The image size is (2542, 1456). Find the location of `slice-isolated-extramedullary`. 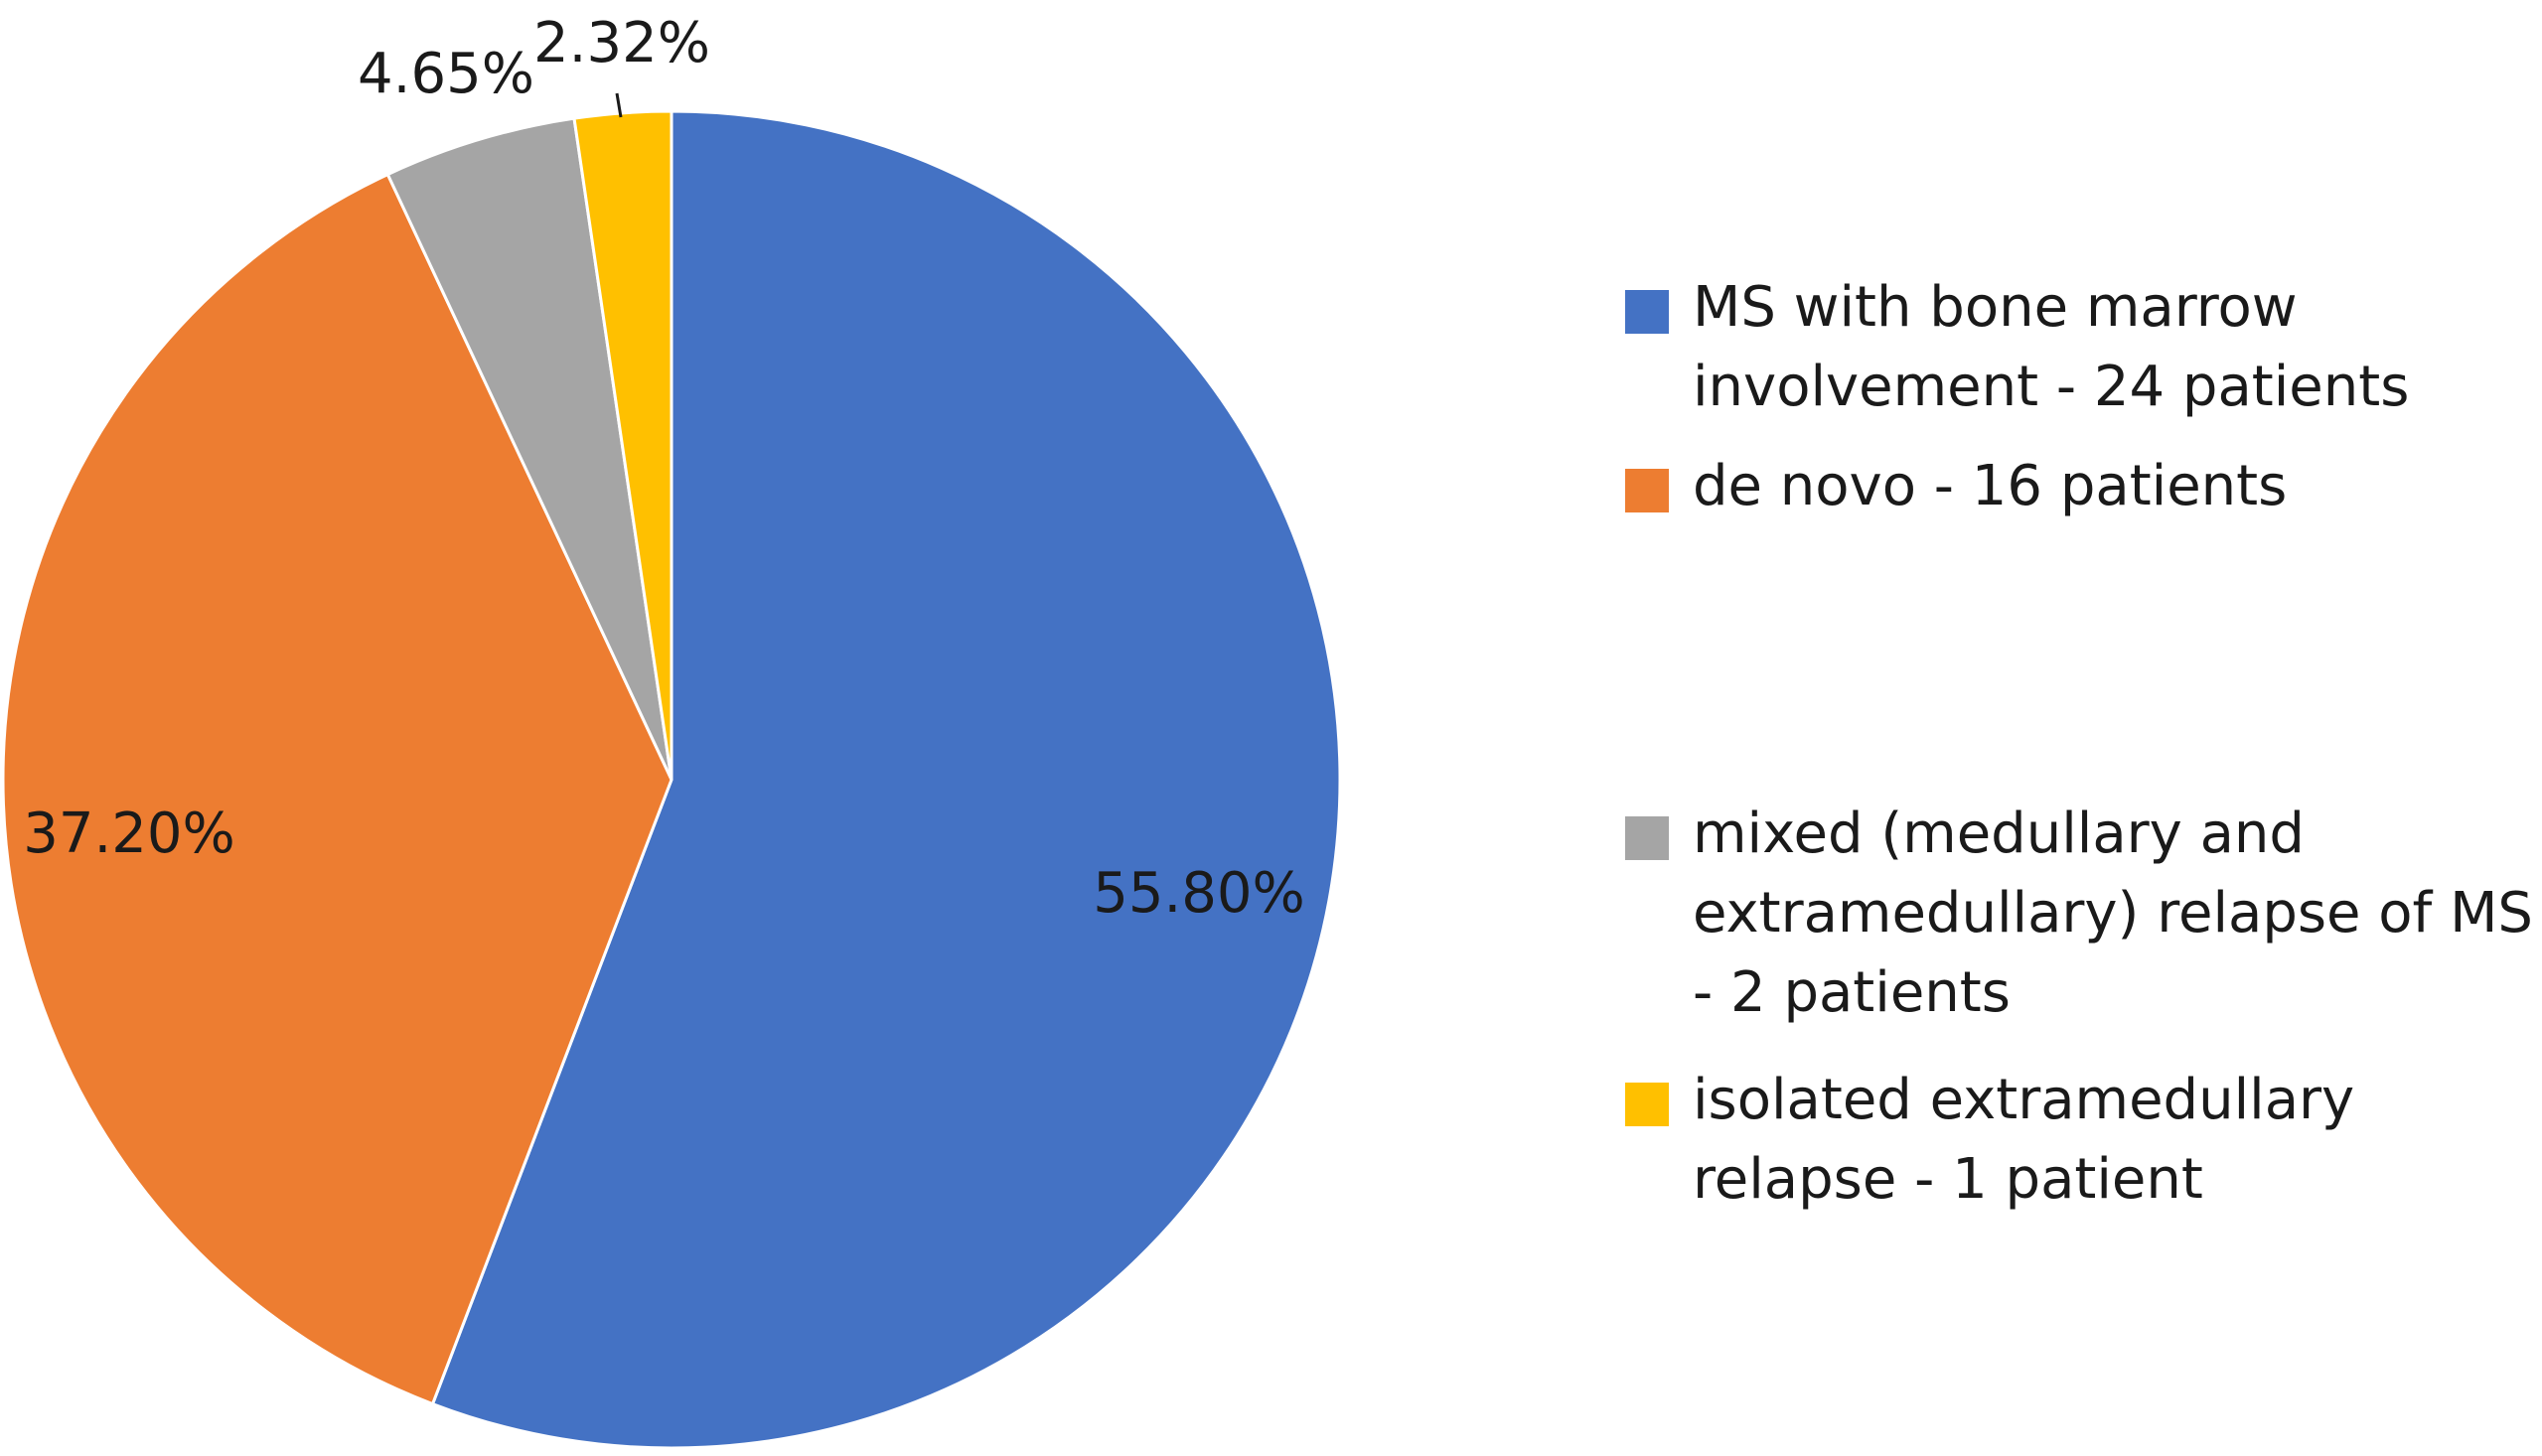

slice-isolated-extramedullary is located at coordinates (622, 445).